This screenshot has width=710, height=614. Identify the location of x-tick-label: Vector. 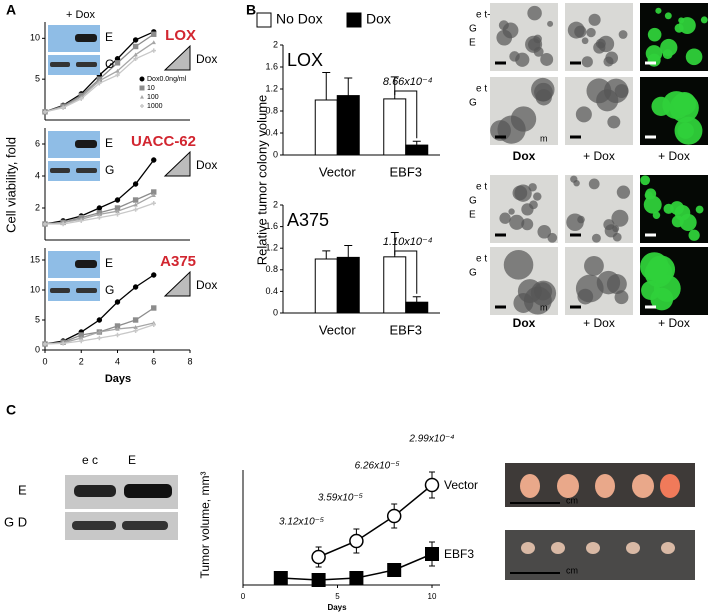
(338, 171).